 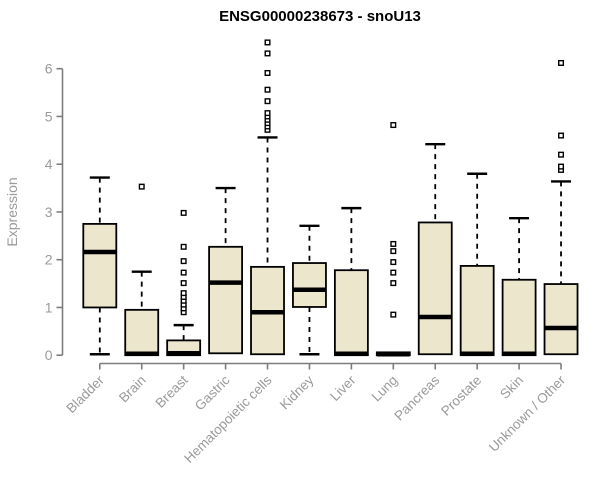 What do you see at coordinates (416, 397) in the screenshot?
I see `x-tick-label: Pancreas` at bounding box center [416, 397].